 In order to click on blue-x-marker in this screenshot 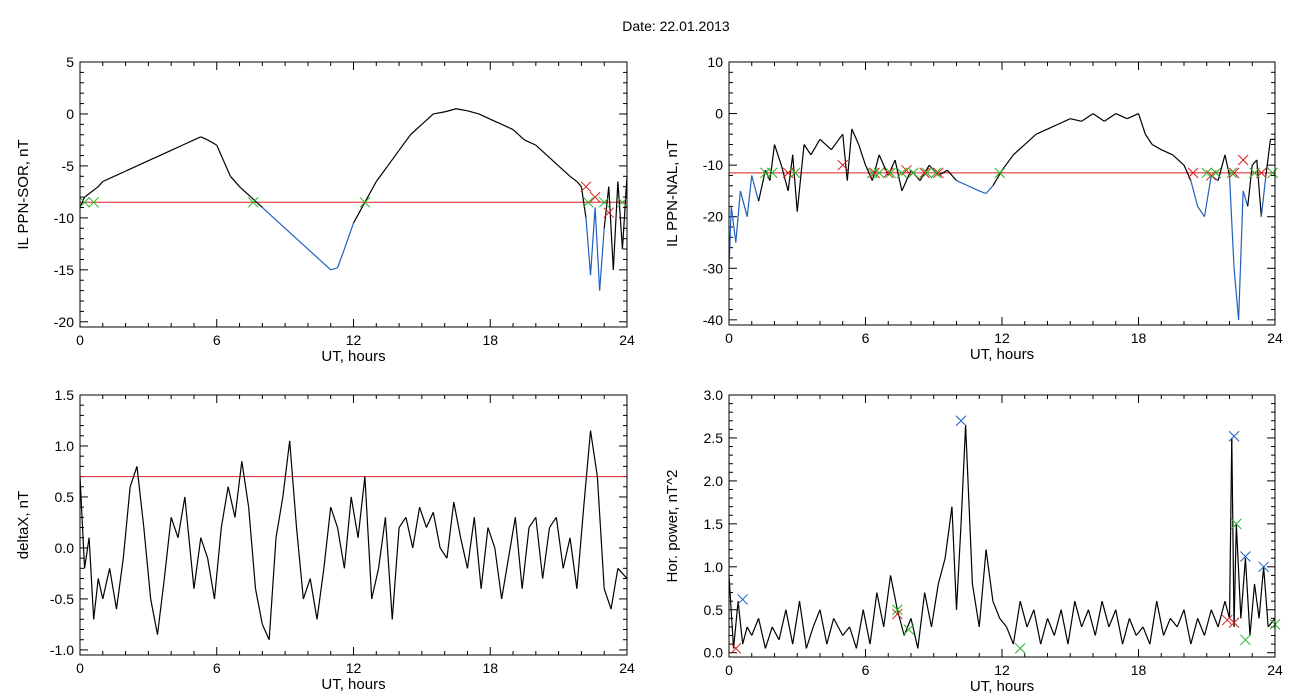, I will do `click(1263, 567)`.